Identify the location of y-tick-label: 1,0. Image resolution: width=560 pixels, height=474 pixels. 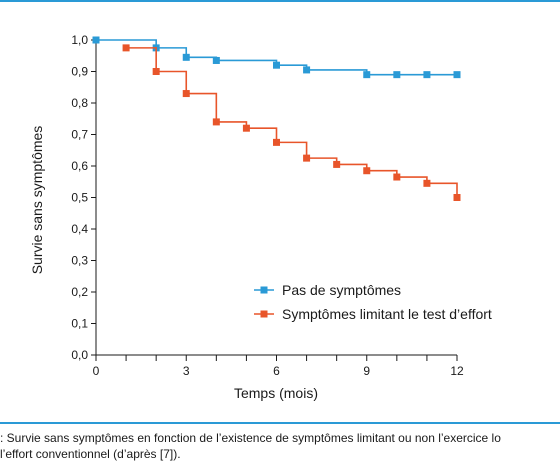
(79, 40).